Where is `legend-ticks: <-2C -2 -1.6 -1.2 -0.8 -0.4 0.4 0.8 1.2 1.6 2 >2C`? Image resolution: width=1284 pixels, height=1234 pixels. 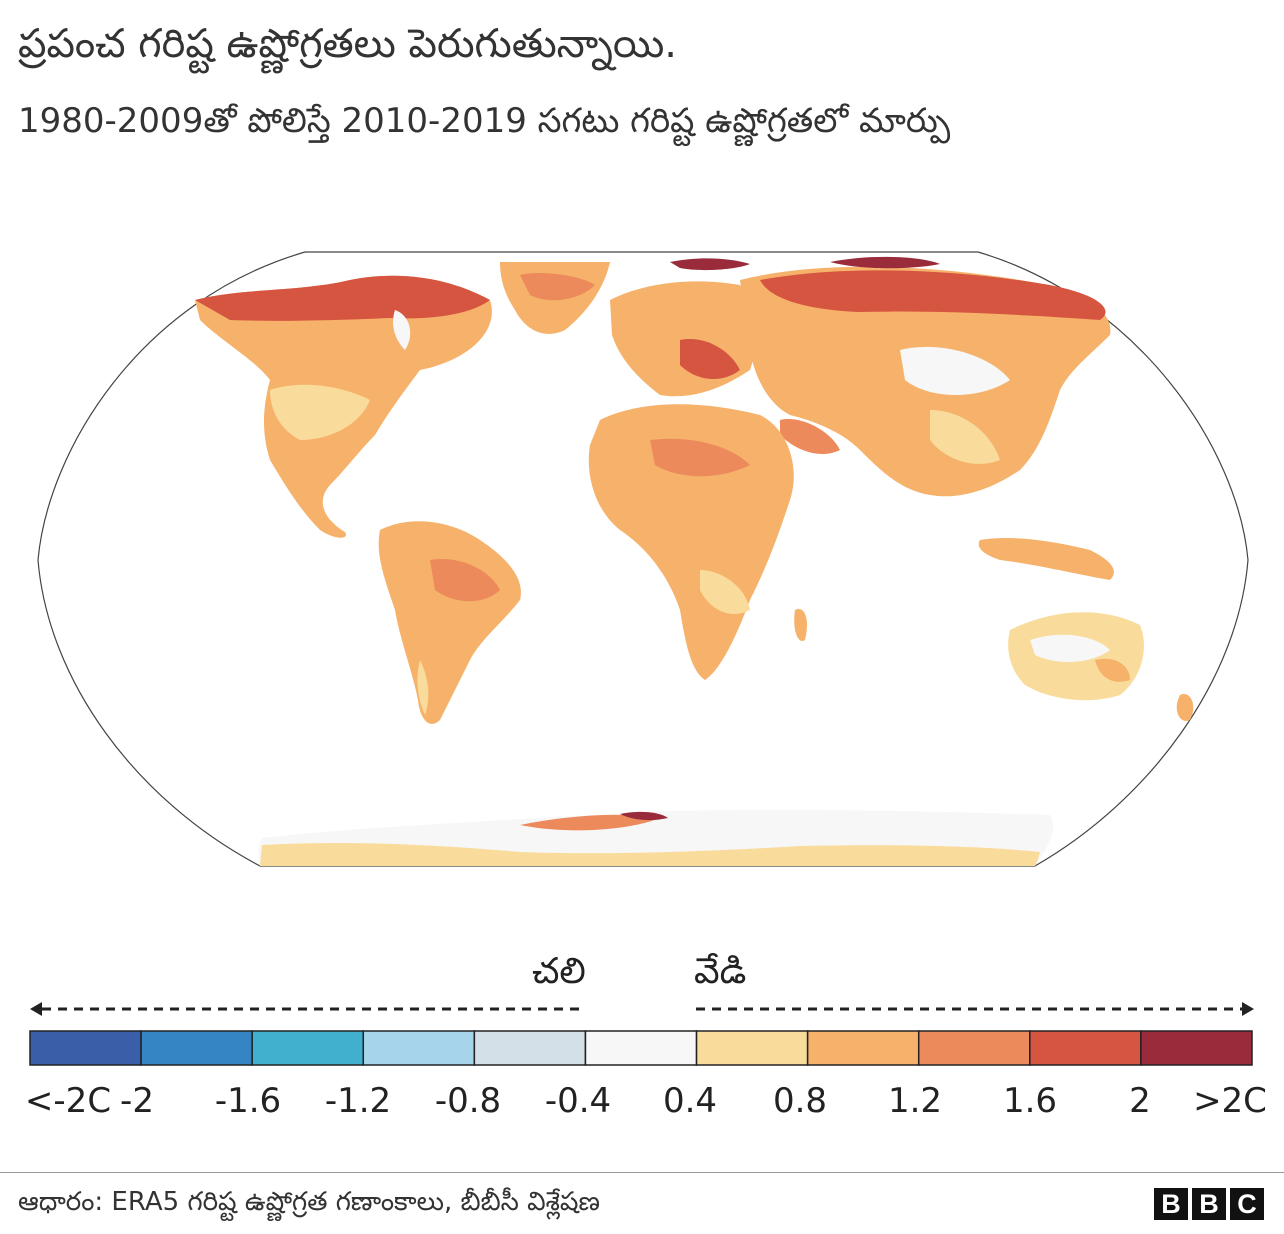
legend-ticks: <-2C -2 -1.6 -1.2 -0.8 -0.4 0.4 0.8 1.2 1.6 2 >2C is located at coordinates (642, 1103).